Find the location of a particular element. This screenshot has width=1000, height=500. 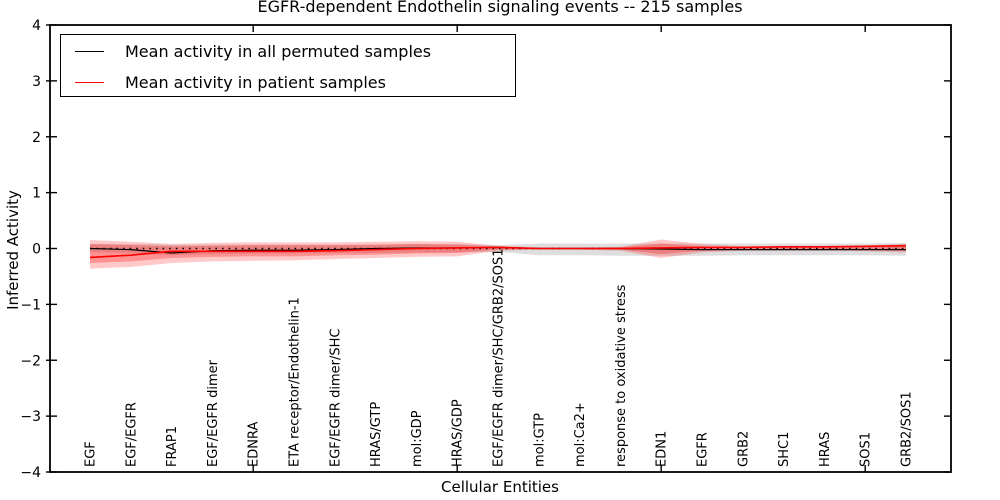

x-category-label: HRAS/GTP is located at coordinates (376, 434).